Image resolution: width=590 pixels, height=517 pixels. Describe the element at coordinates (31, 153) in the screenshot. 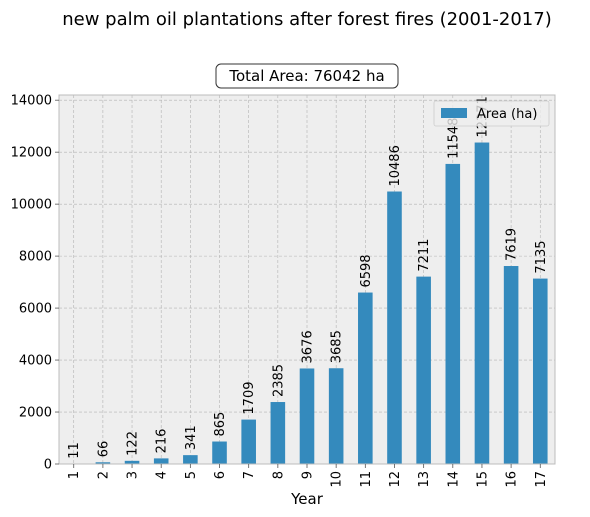

I see `y-tick-label: 12000` at that location.